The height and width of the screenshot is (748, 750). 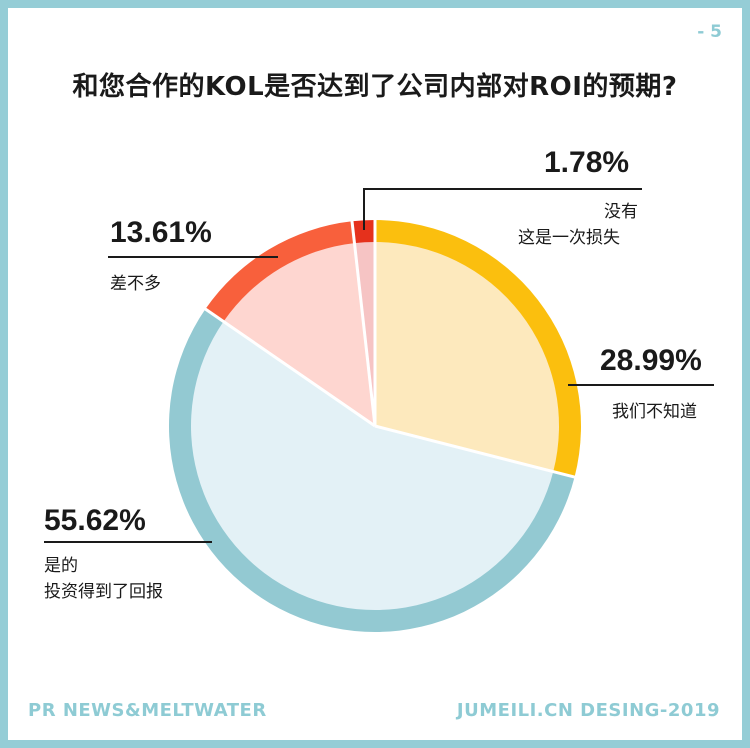 I want to click on data-label-pct-1: 55.62%, so click(x=95, y=520).